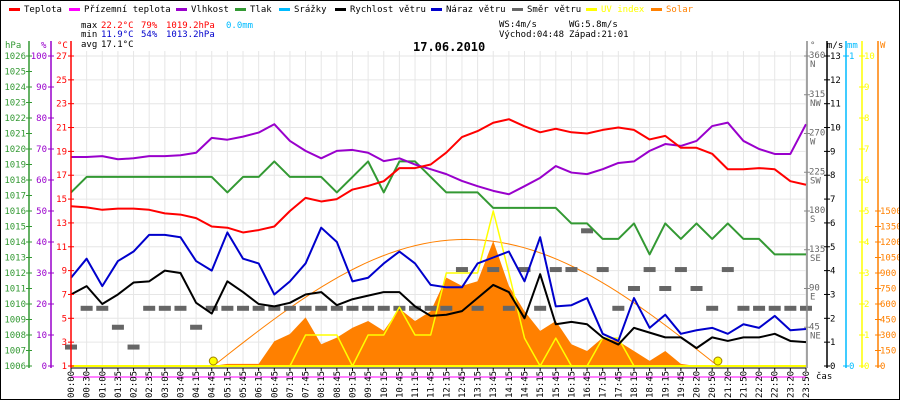  I want to click on legend-label: Směr větru, so click(554, 10).